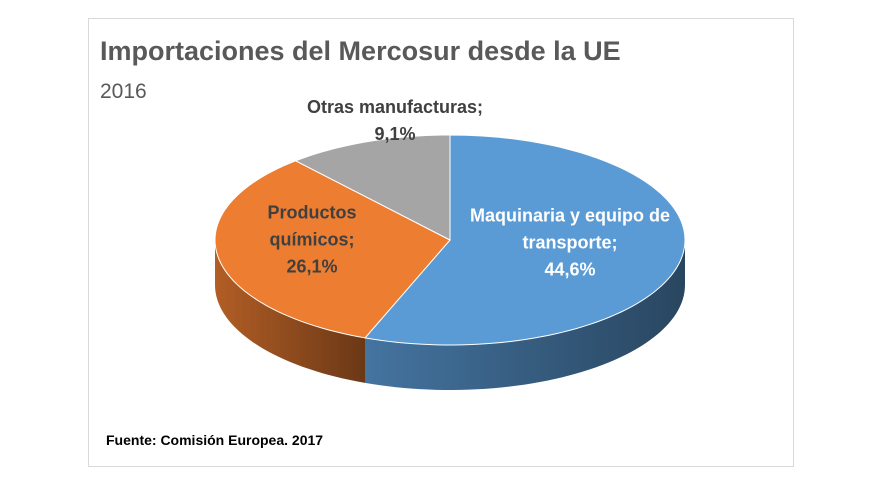  Describe the element at coordinates (395, 121) in the screenshot. I see `data-label: Otras manufacturas; 9,1%` at that location.